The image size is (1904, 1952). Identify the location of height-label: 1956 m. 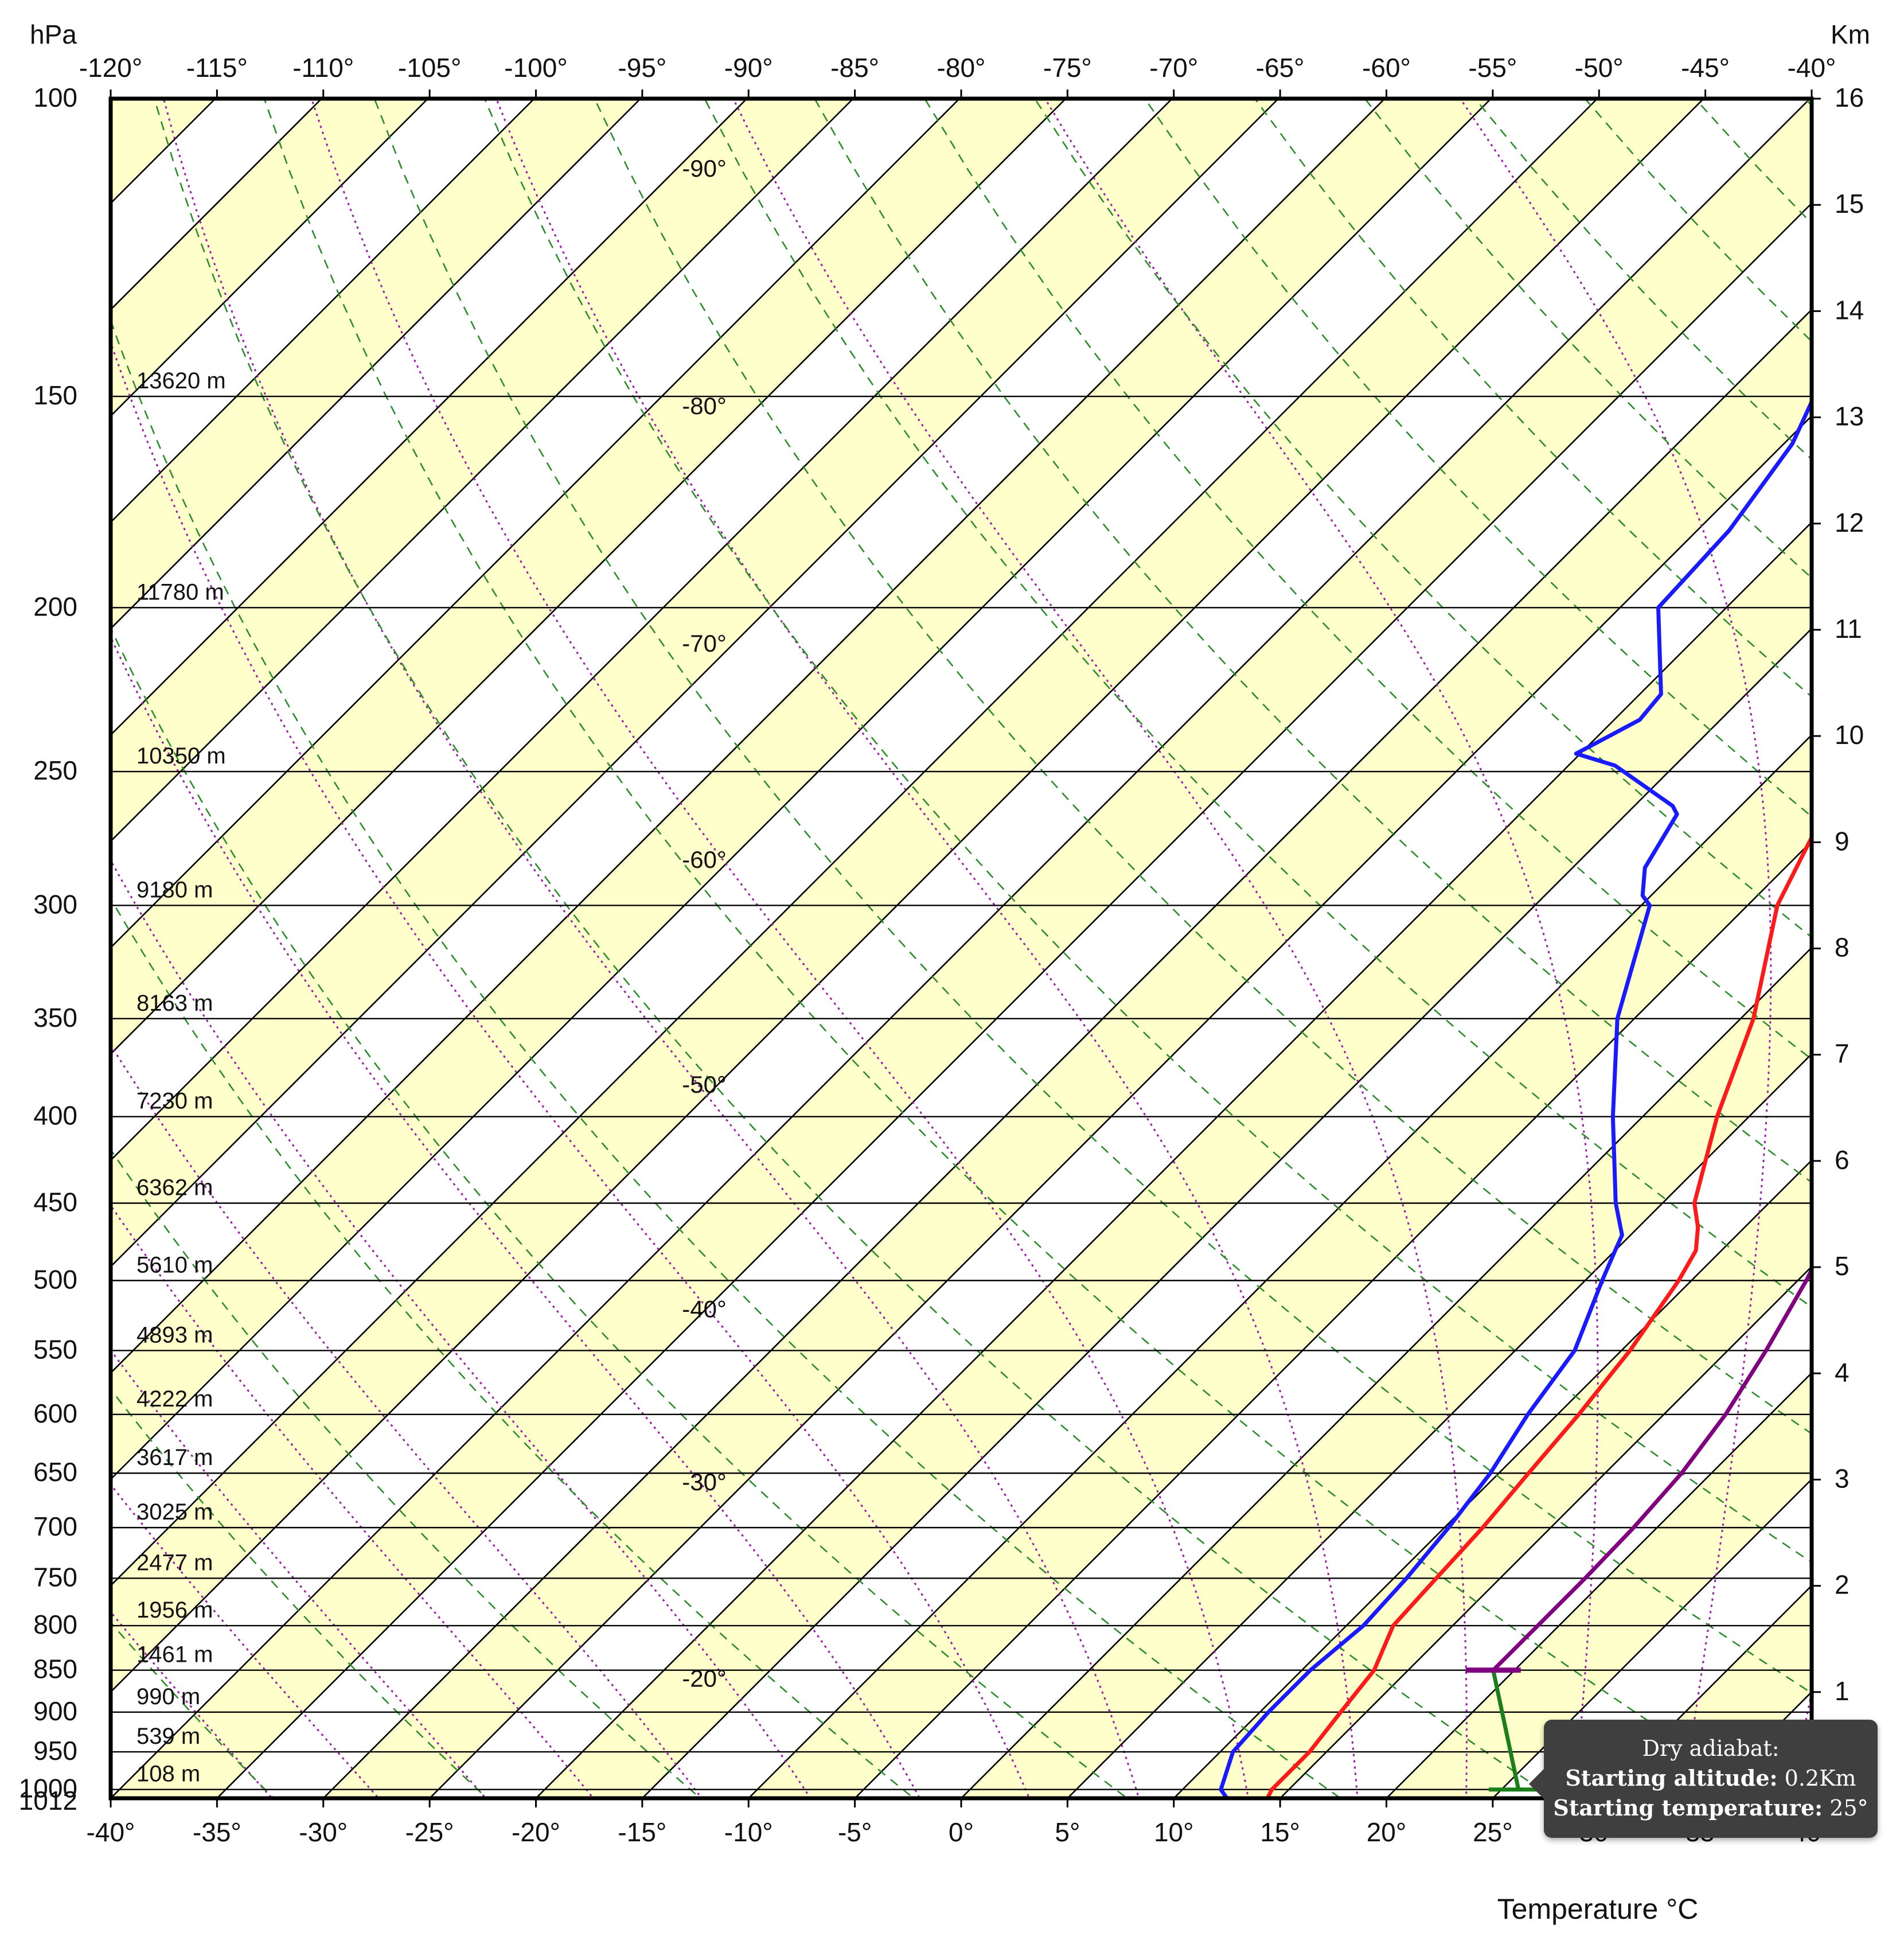
(175, 1610).